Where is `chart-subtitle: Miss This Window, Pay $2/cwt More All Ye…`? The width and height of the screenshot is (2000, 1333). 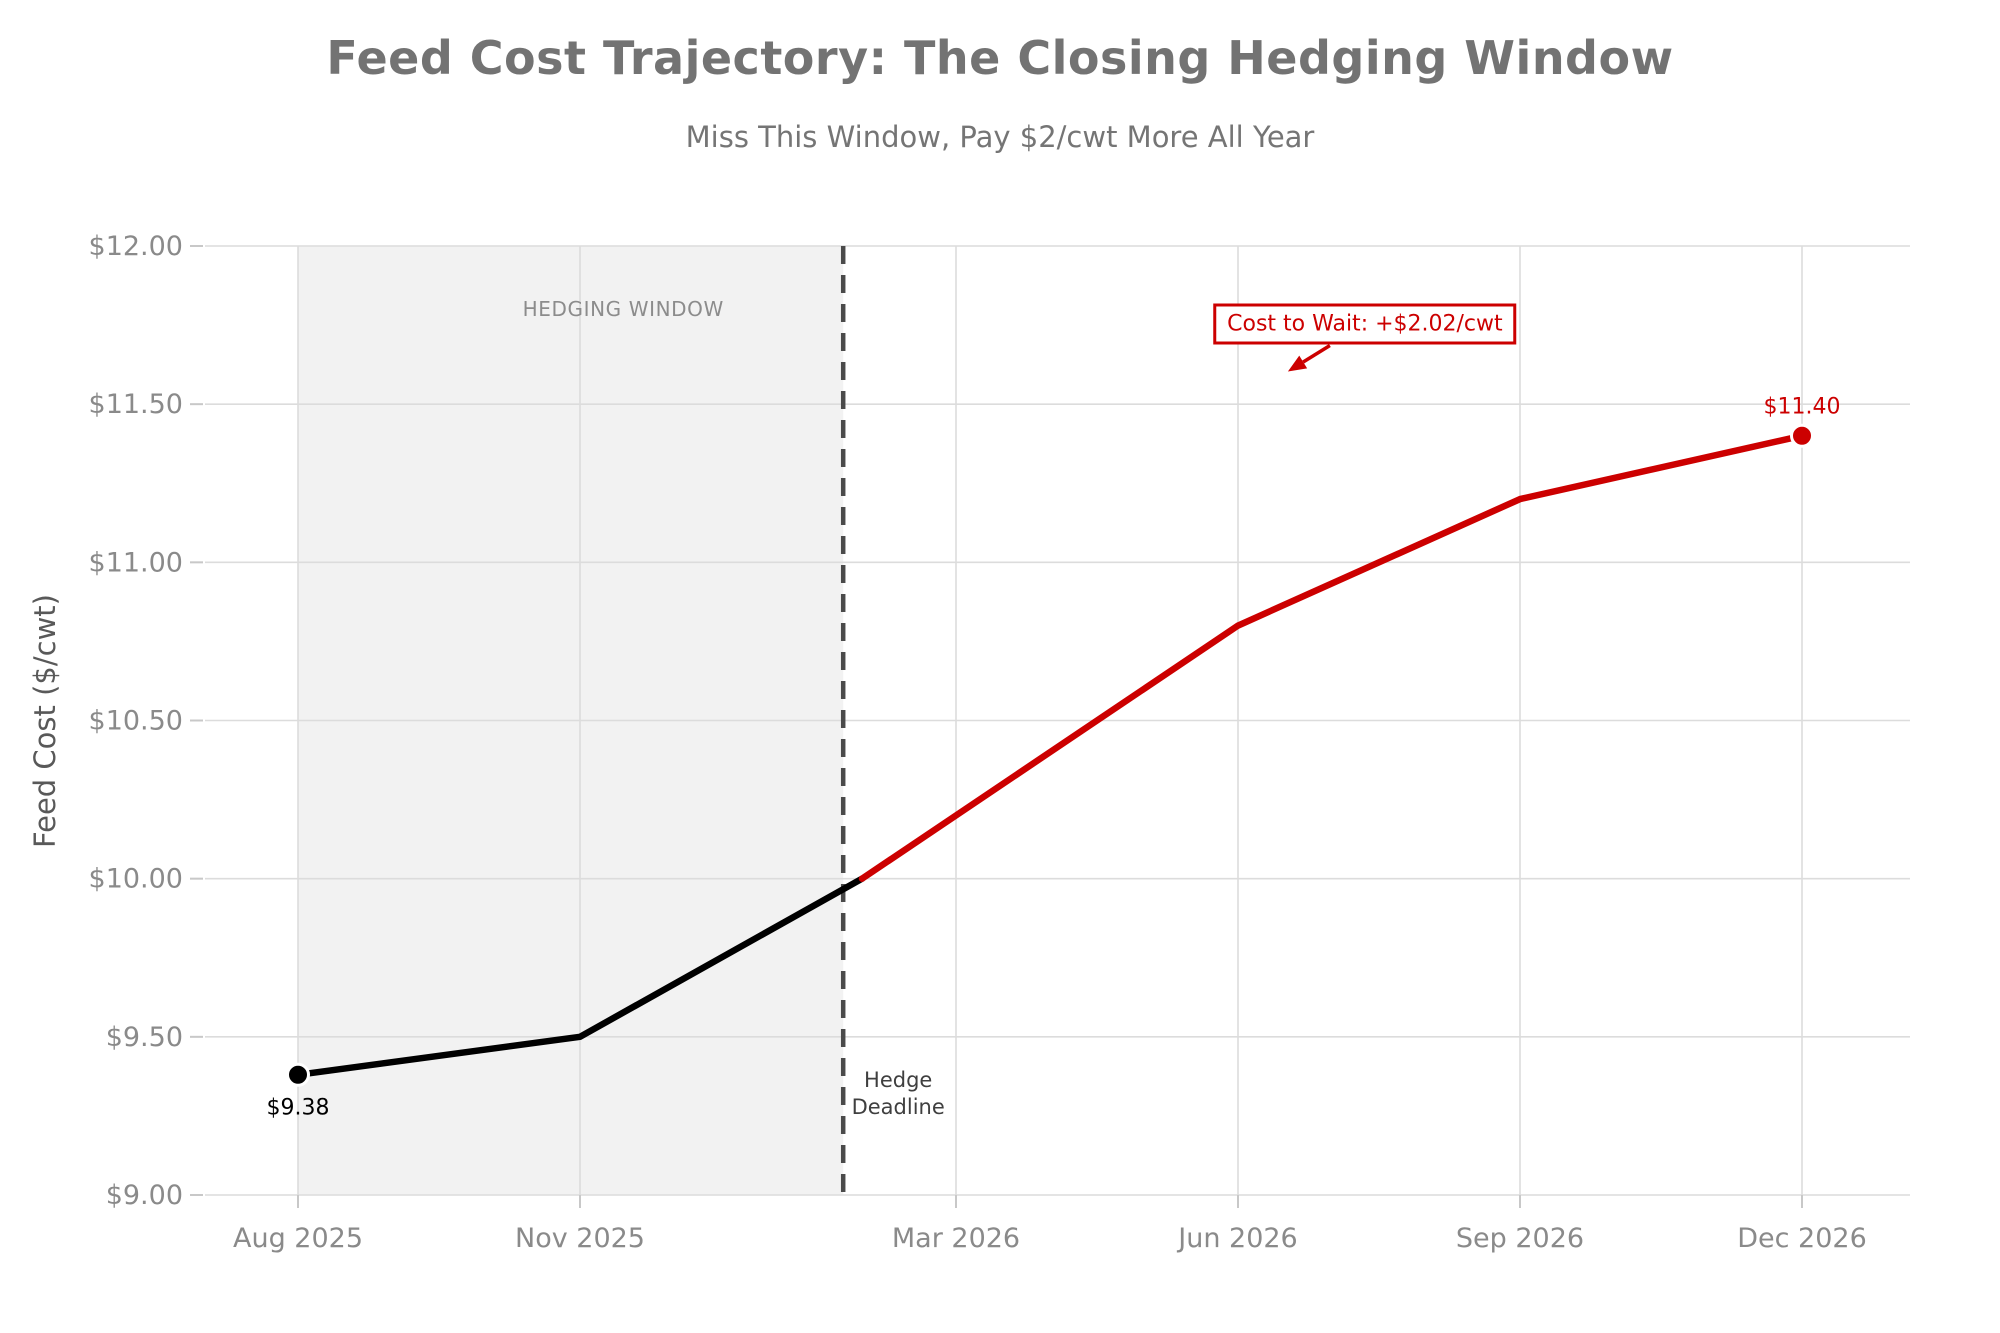 chart-subtitle: Miss This Window, Pay $2/cwt More All Ye… is located at coordinates (1000, 137).